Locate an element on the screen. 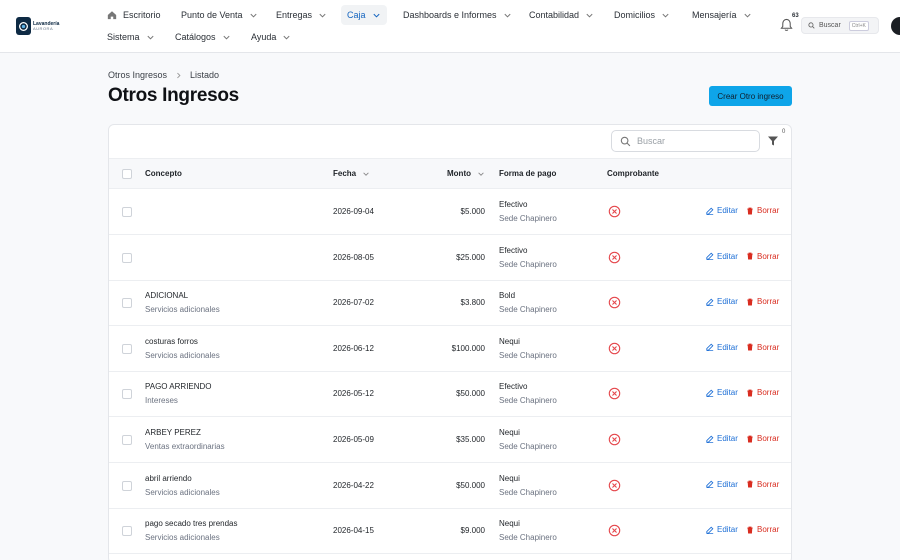 This screenshot has height=560, width=900. nav-dashboards-informes: Dashboards e Informes is located at coordinates (457, 15).